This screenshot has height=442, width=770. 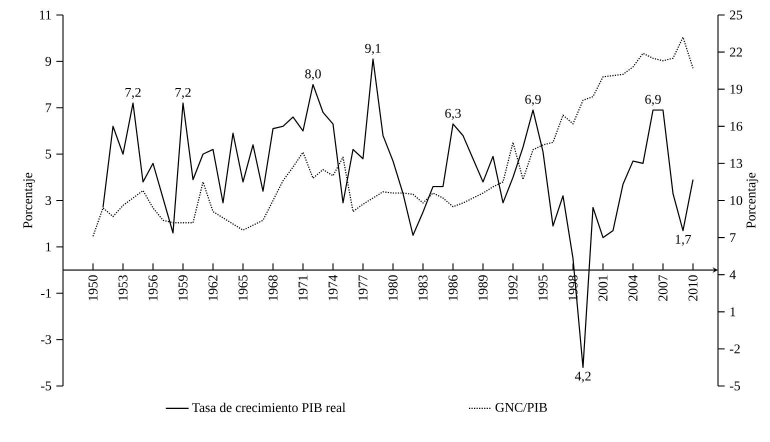 What do you see at coordinates (733, 237) in the screenshot?
I see `y2-tick-label: 7` at bounding box center [733, 237].